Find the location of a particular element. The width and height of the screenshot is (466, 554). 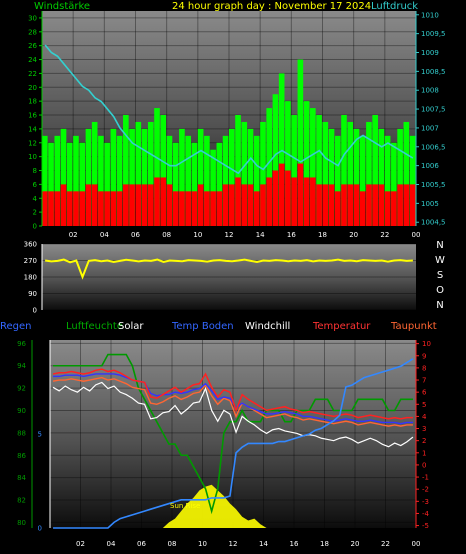

temperature-series is located at coordinates (232, 394).